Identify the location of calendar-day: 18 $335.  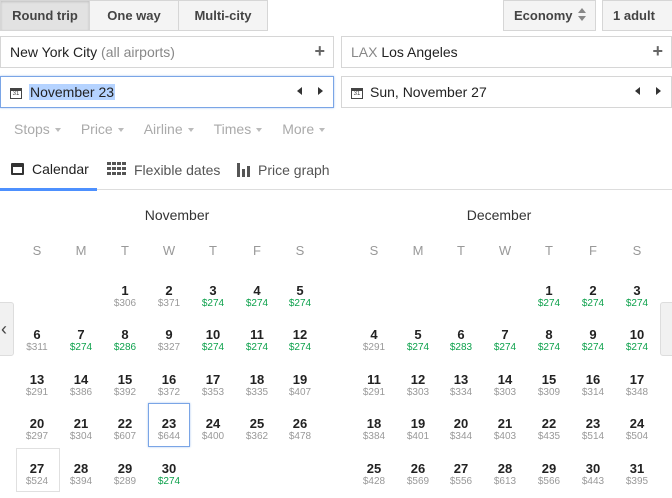
(257, 385).